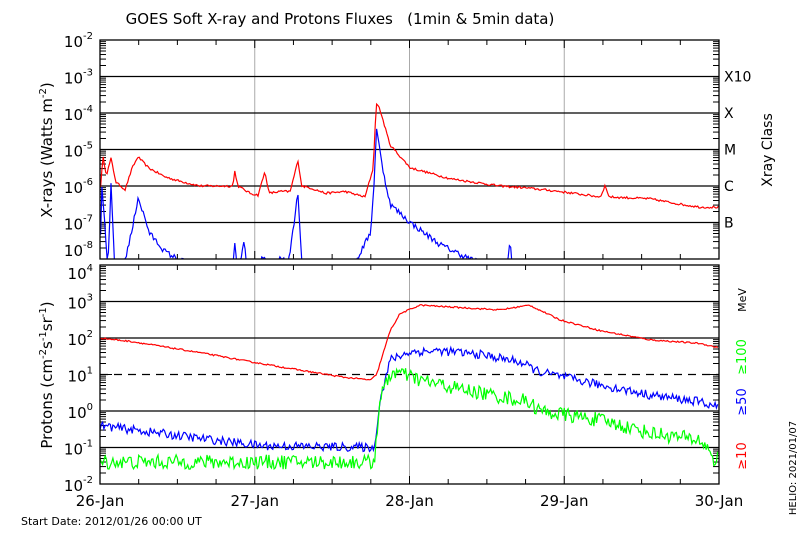 The width and height of the screenshot is (800, 534). Describe the element at coordinates (564, 501) in the screenshot. I see `x-tick-label: 29-Jan` at that location.